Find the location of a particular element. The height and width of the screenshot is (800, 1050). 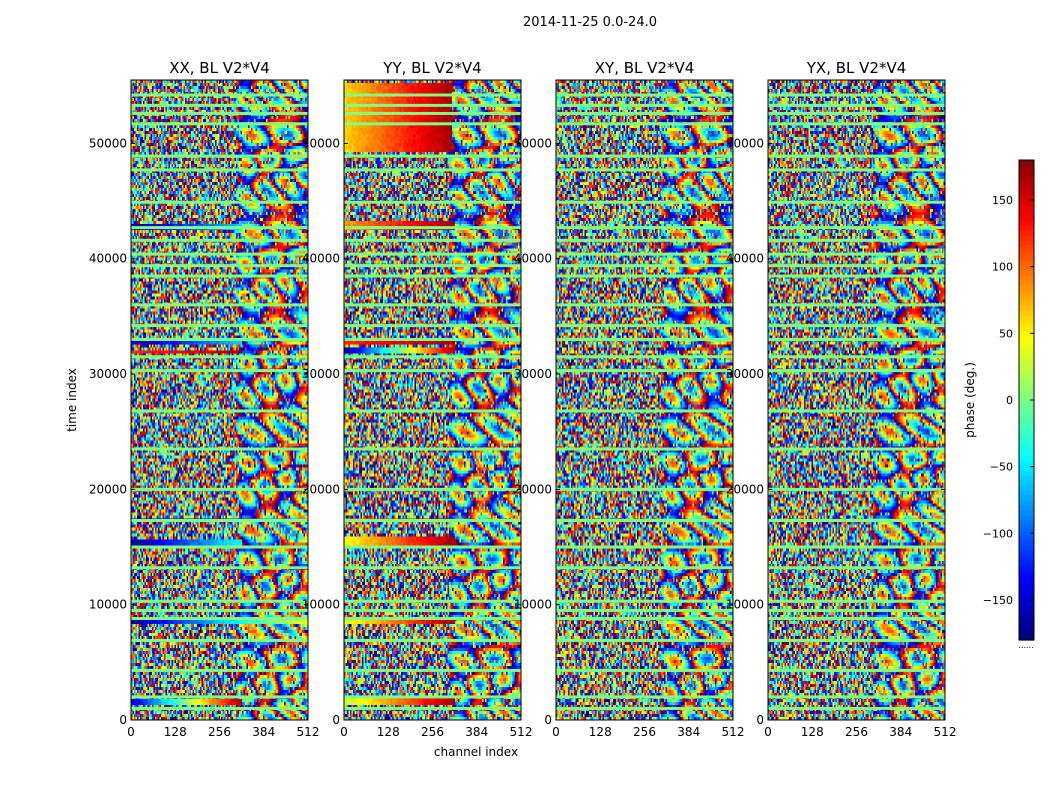

y-tick-label: 30000 is located at coordinates (108, 374).